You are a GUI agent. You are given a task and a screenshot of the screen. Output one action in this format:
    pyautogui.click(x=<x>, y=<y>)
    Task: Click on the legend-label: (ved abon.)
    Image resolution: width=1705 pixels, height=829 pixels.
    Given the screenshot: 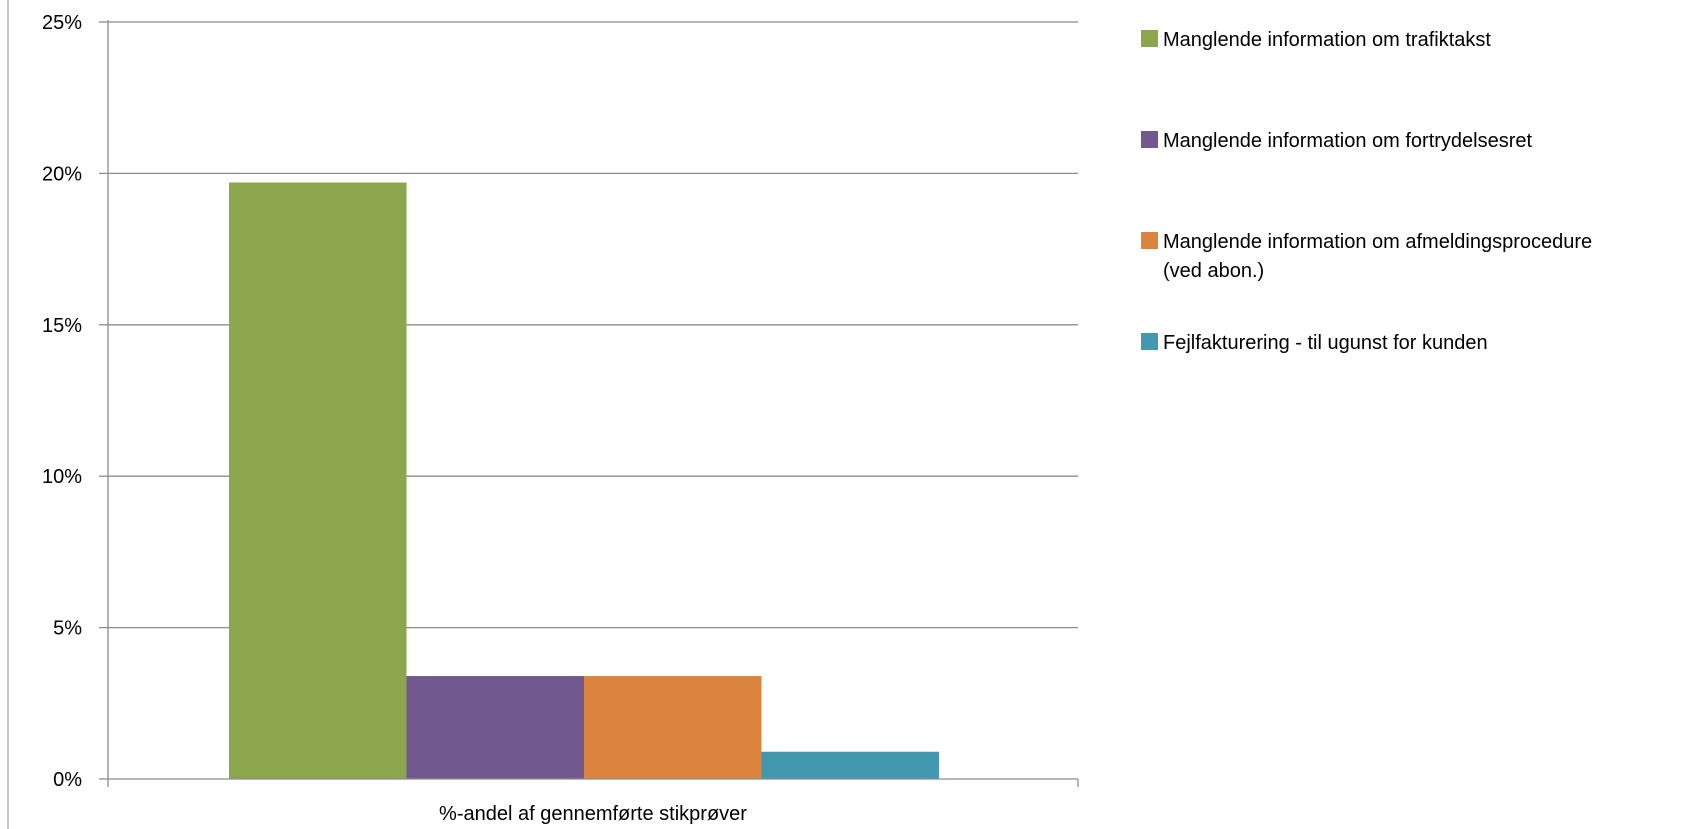 What is the action you would take?
    pyautogui.click(x=1213, y=271)
    